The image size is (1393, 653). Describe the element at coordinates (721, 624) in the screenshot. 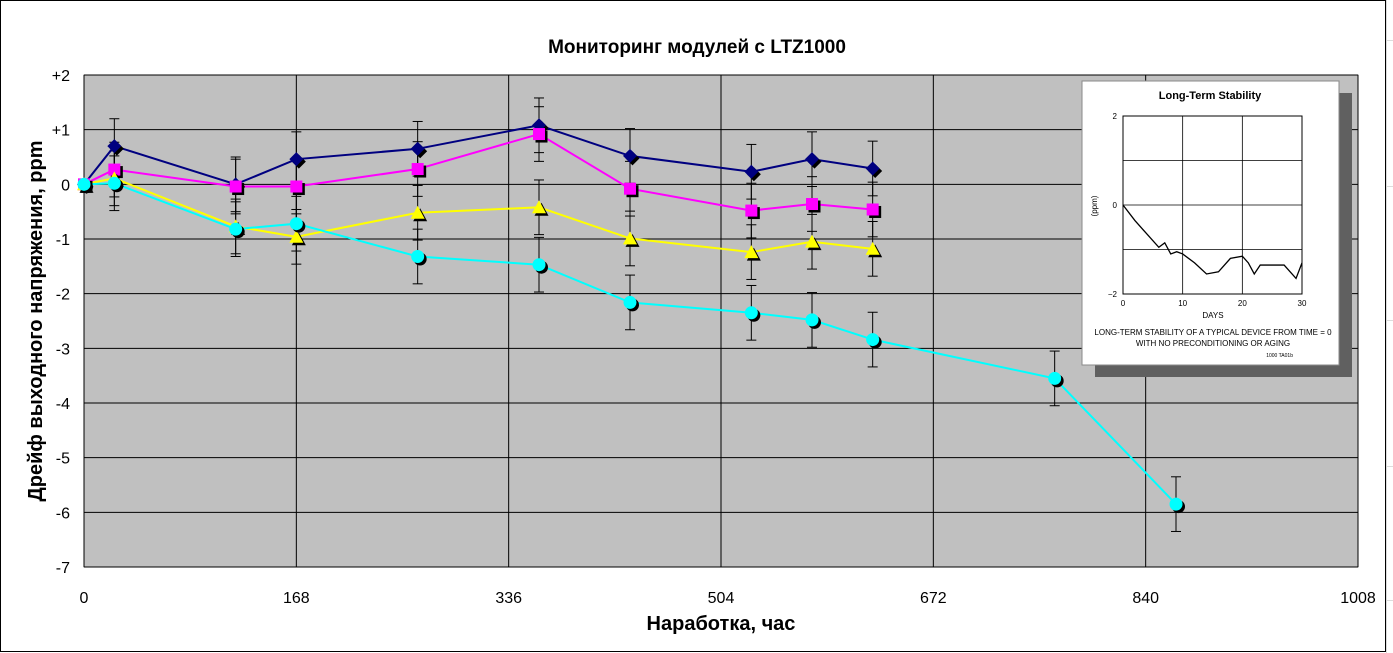

I see `x-axis-title: Наработка, час` at that location.